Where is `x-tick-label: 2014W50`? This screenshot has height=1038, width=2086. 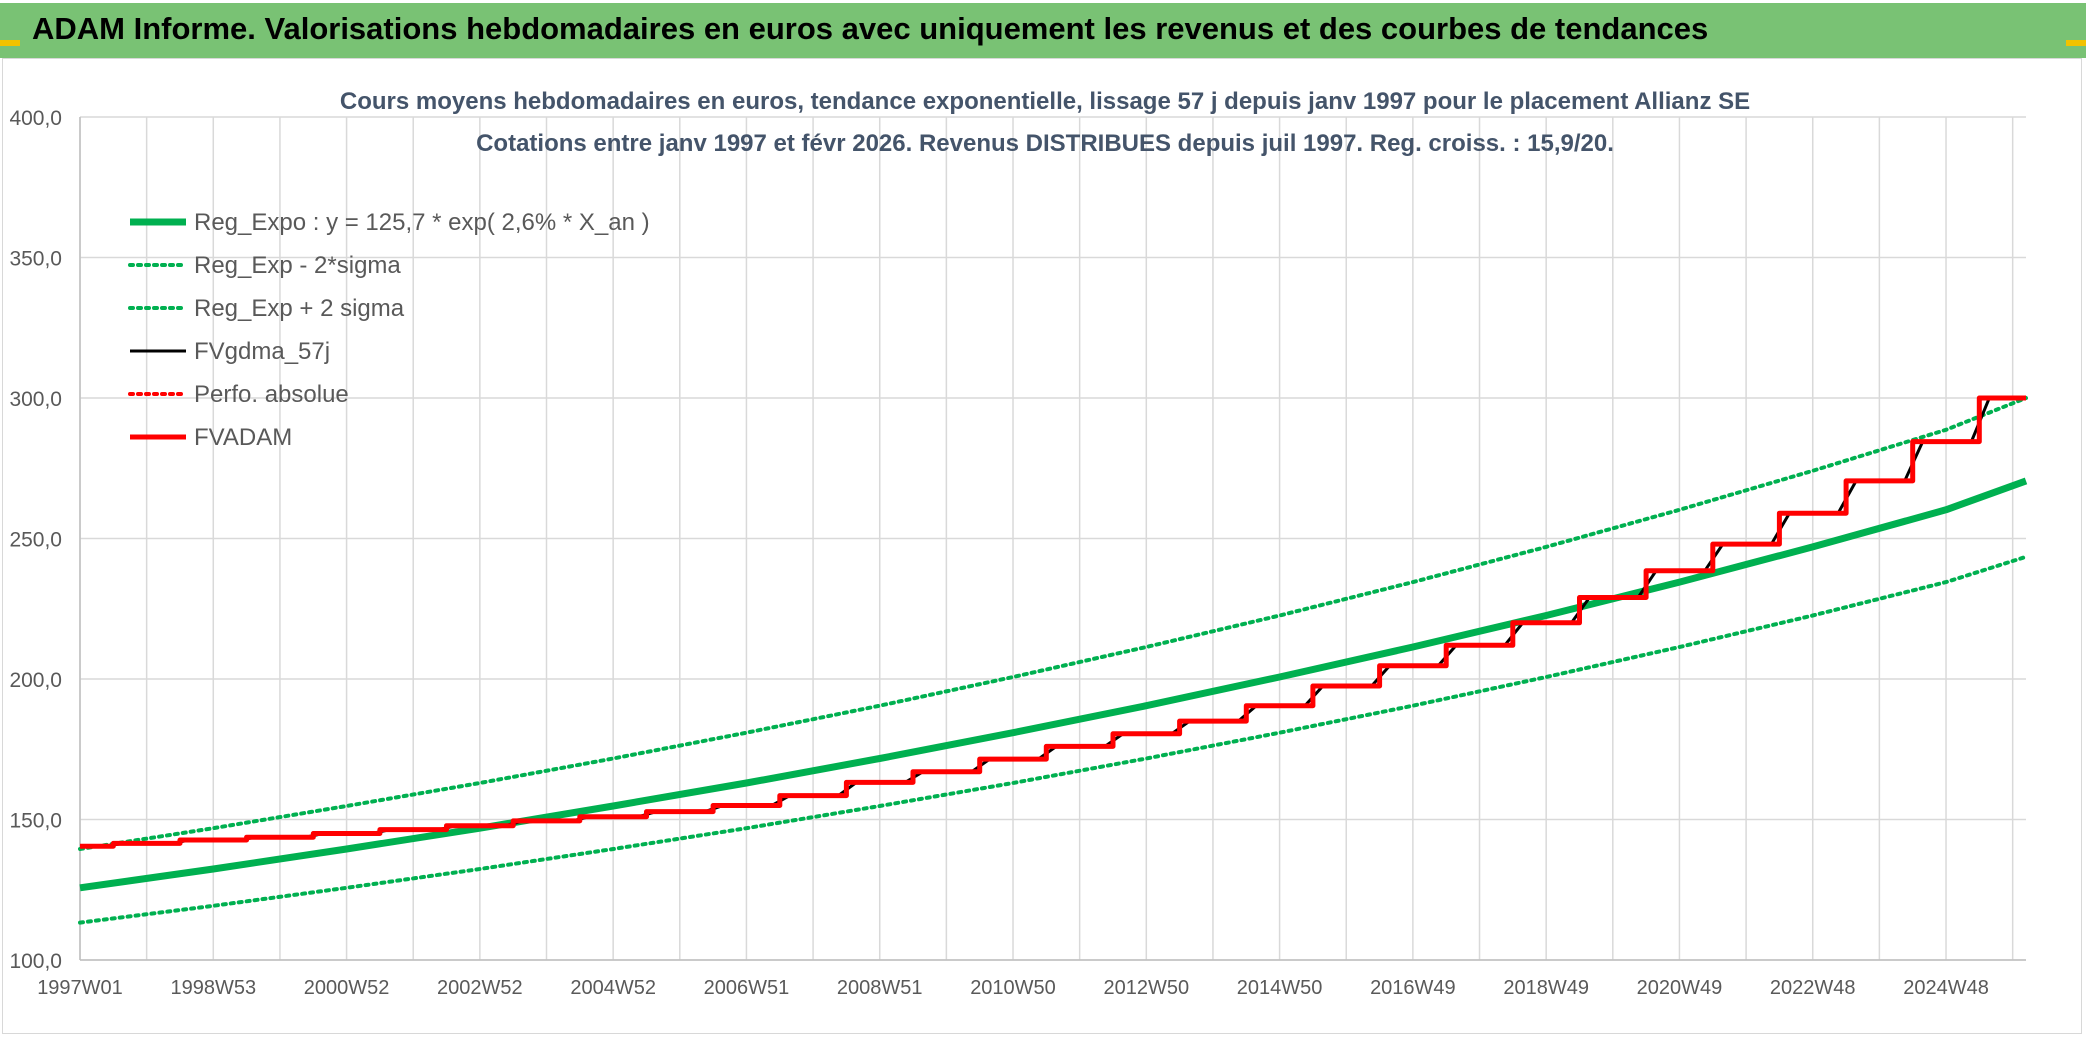 x-tick-label: 2014W50 is located at coordinates (1280, 988).